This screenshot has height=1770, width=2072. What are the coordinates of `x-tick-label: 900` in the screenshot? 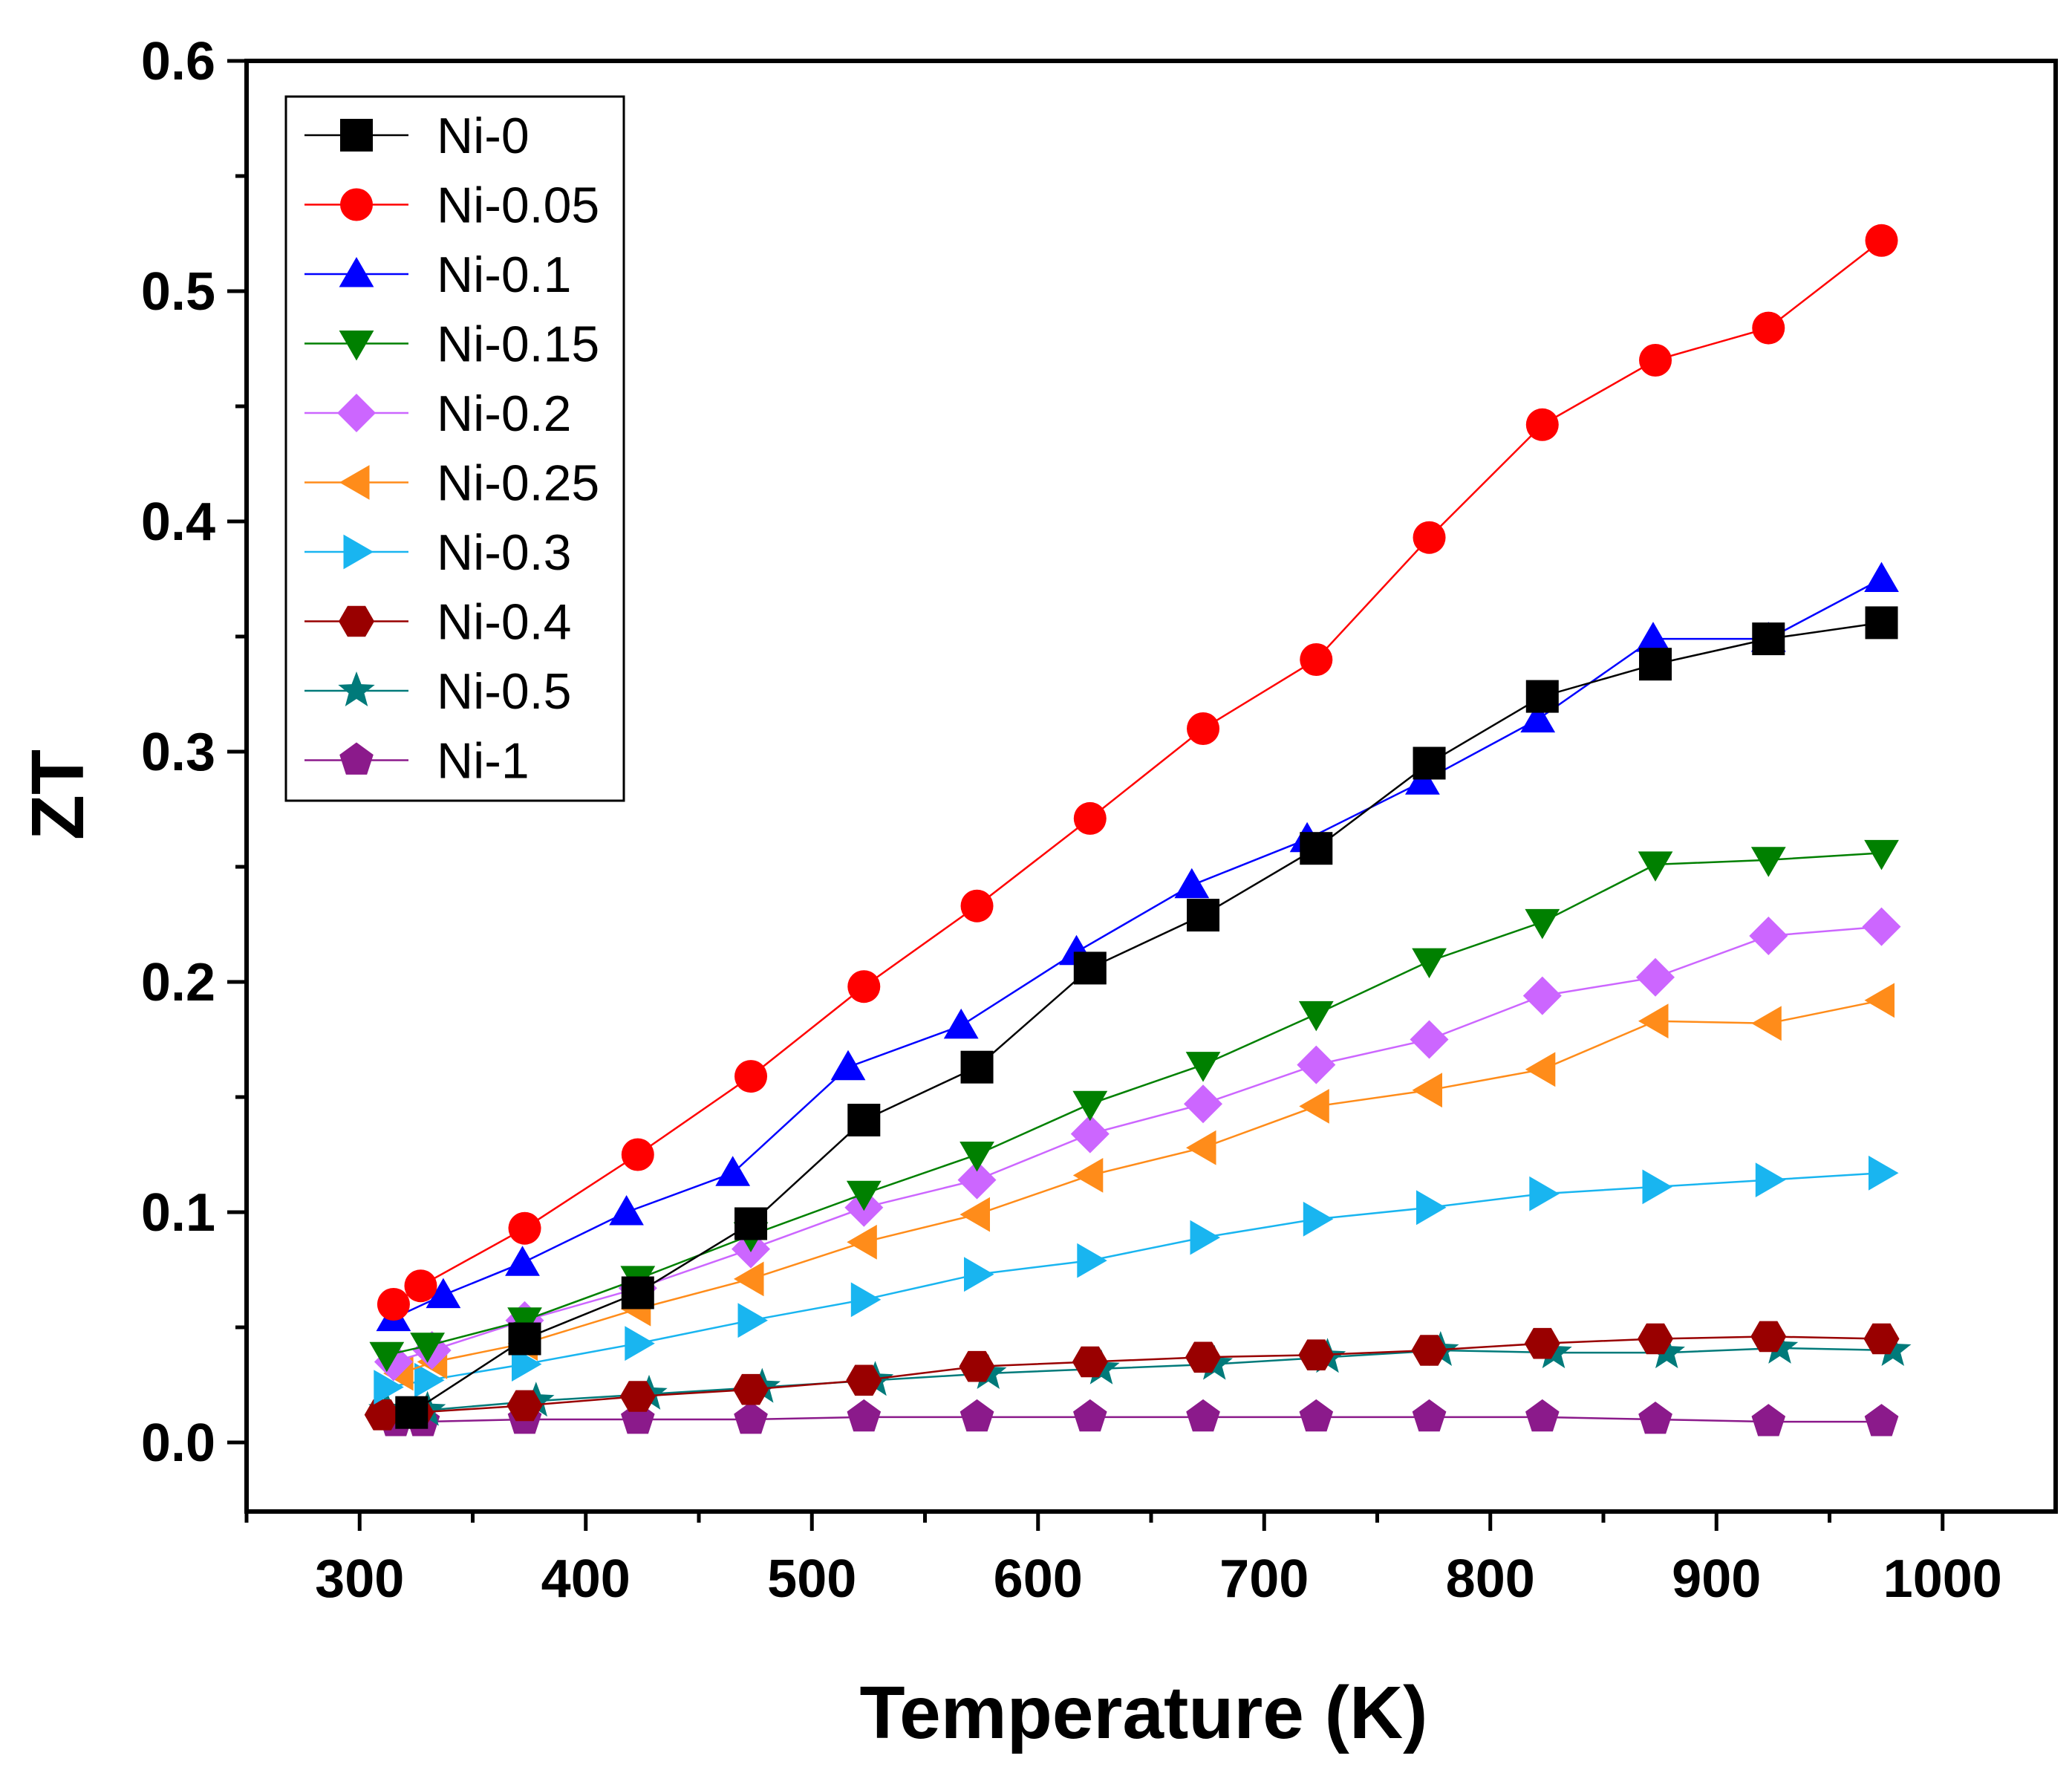 It's located at (1716, 1579).